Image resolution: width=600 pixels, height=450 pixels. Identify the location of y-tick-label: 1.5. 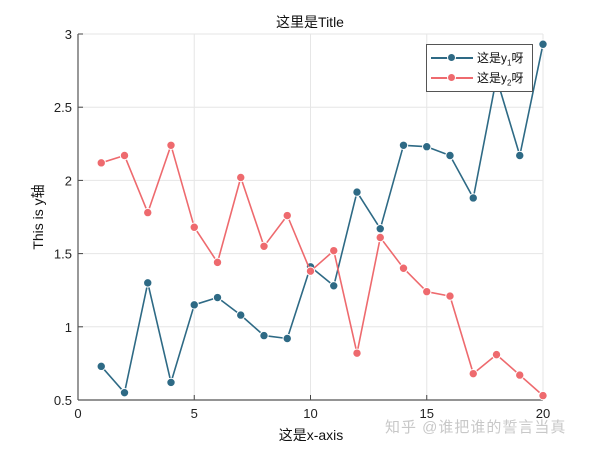
(63, 254).